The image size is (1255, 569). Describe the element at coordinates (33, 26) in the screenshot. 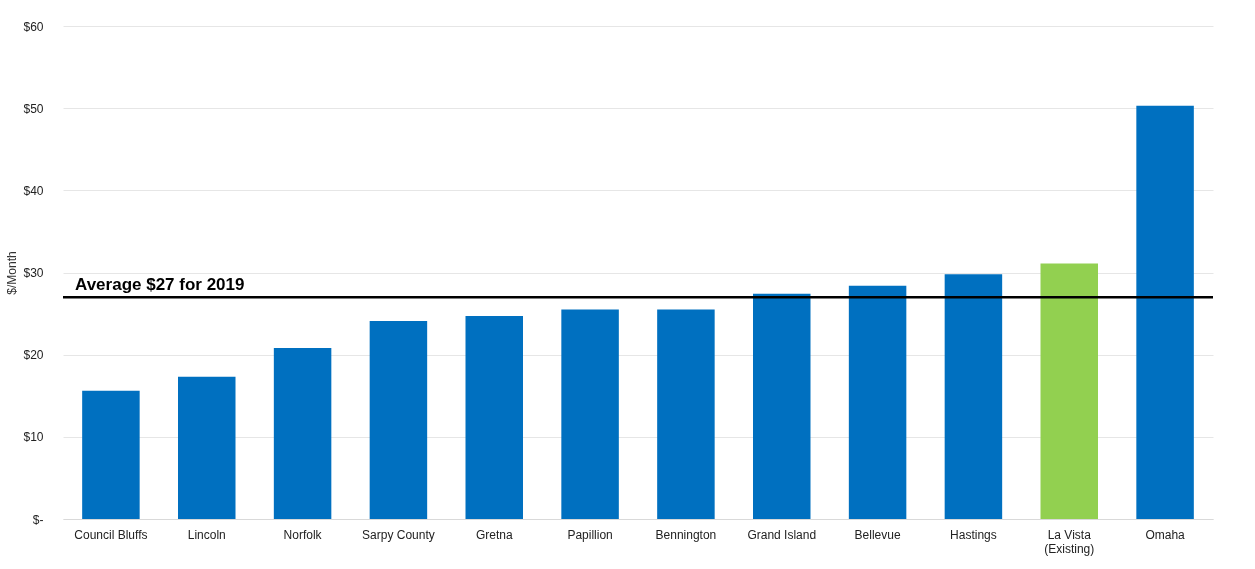

I see `y-tick-label: $60` at that location.